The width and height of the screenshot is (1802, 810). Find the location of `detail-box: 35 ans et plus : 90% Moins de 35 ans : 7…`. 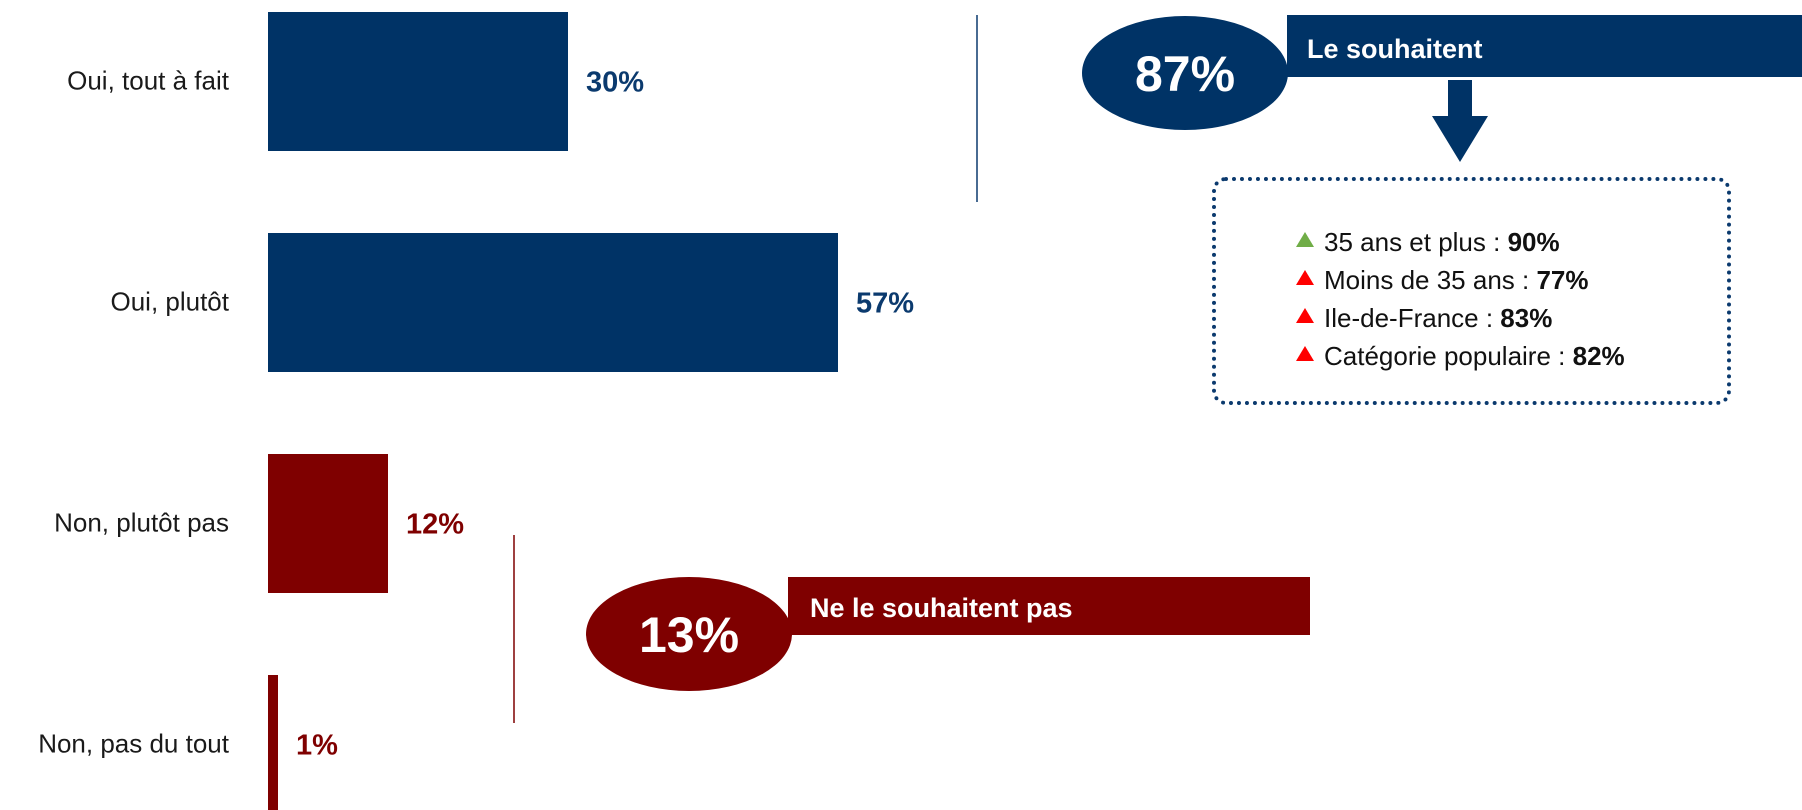

detail-box: 35 ans et plus : 90% Moins de 35 ans : 7… is located at coordinates (1471, 291).